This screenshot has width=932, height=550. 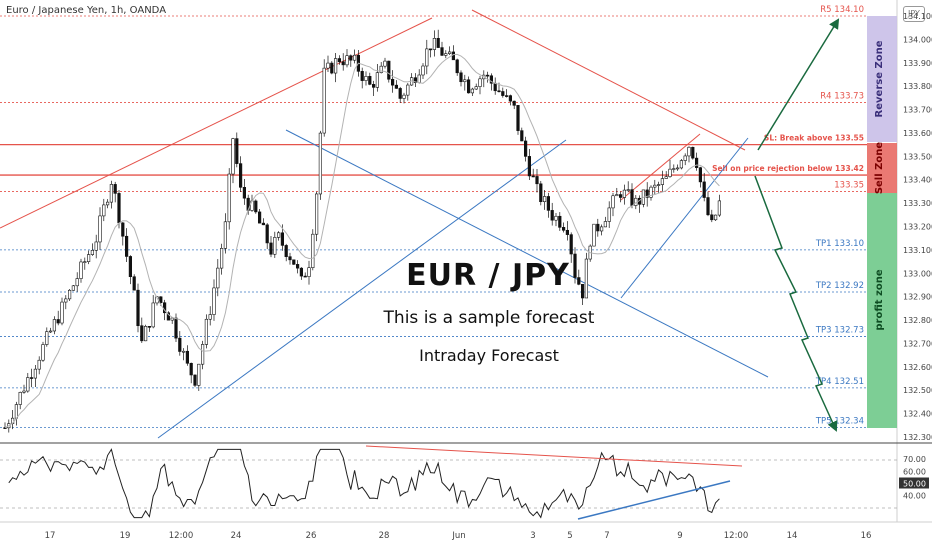 I want to click on main-title: EUR / JPY, so click(x=488, y=275).